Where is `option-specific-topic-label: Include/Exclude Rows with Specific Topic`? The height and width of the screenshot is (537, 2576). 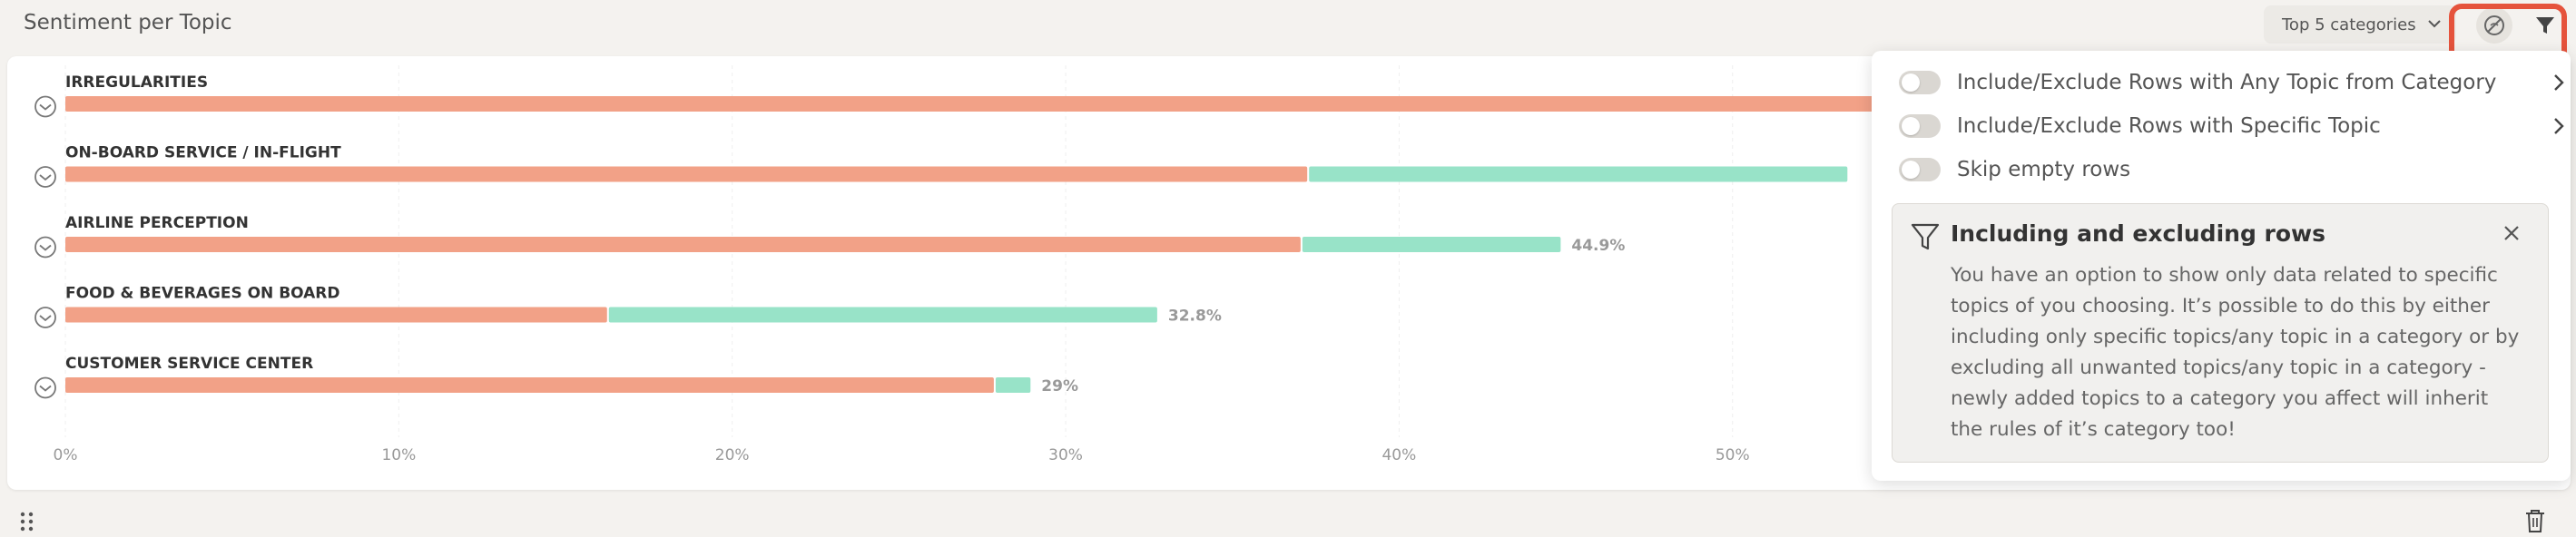 option-specific-topic-label: Include/Exclude Rows with Specific Topic is located at coordinates (2169, 126).